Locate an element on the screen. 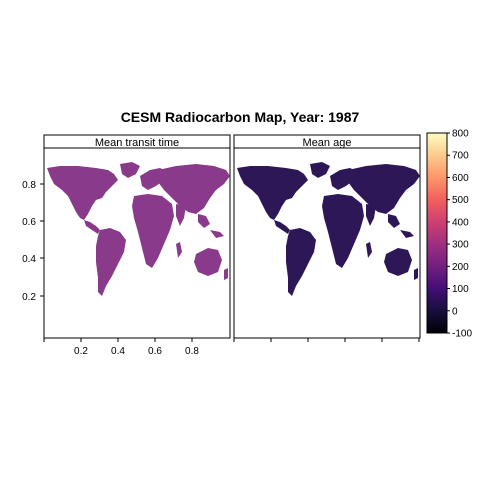  colorbar-tick-label: 100 is located at coordinates (460, 289).